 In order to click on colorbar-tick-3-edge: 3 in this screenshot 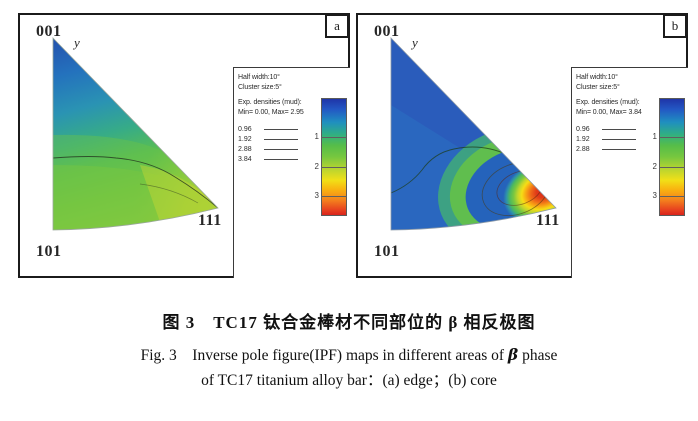, I will do `click(316, 195)`.